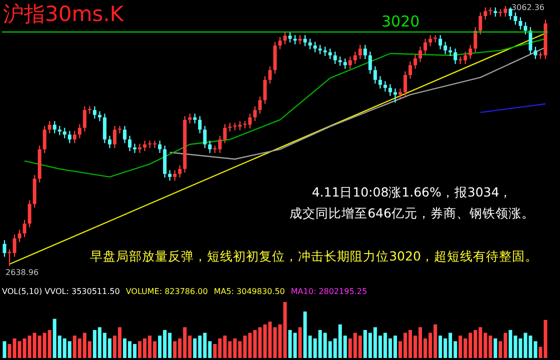 This screenshot has width=560, height=360. Describe the element at coordinates (22, 273) in the screenshot. I see `text: 2638.96` at that location.